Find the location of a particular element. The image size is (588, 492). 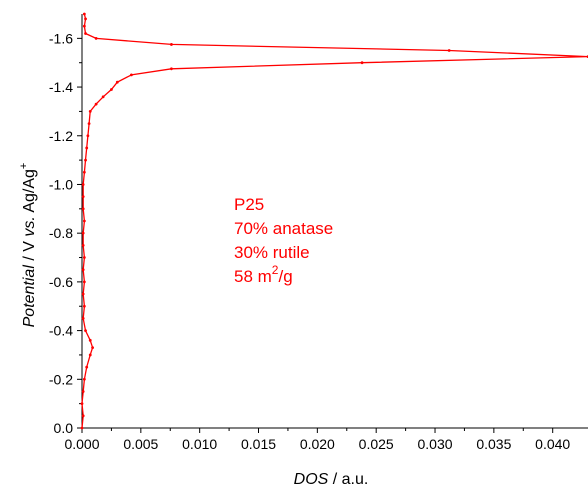

annotation-surface-area-value: 58 m is located at coordinates (253, 276).